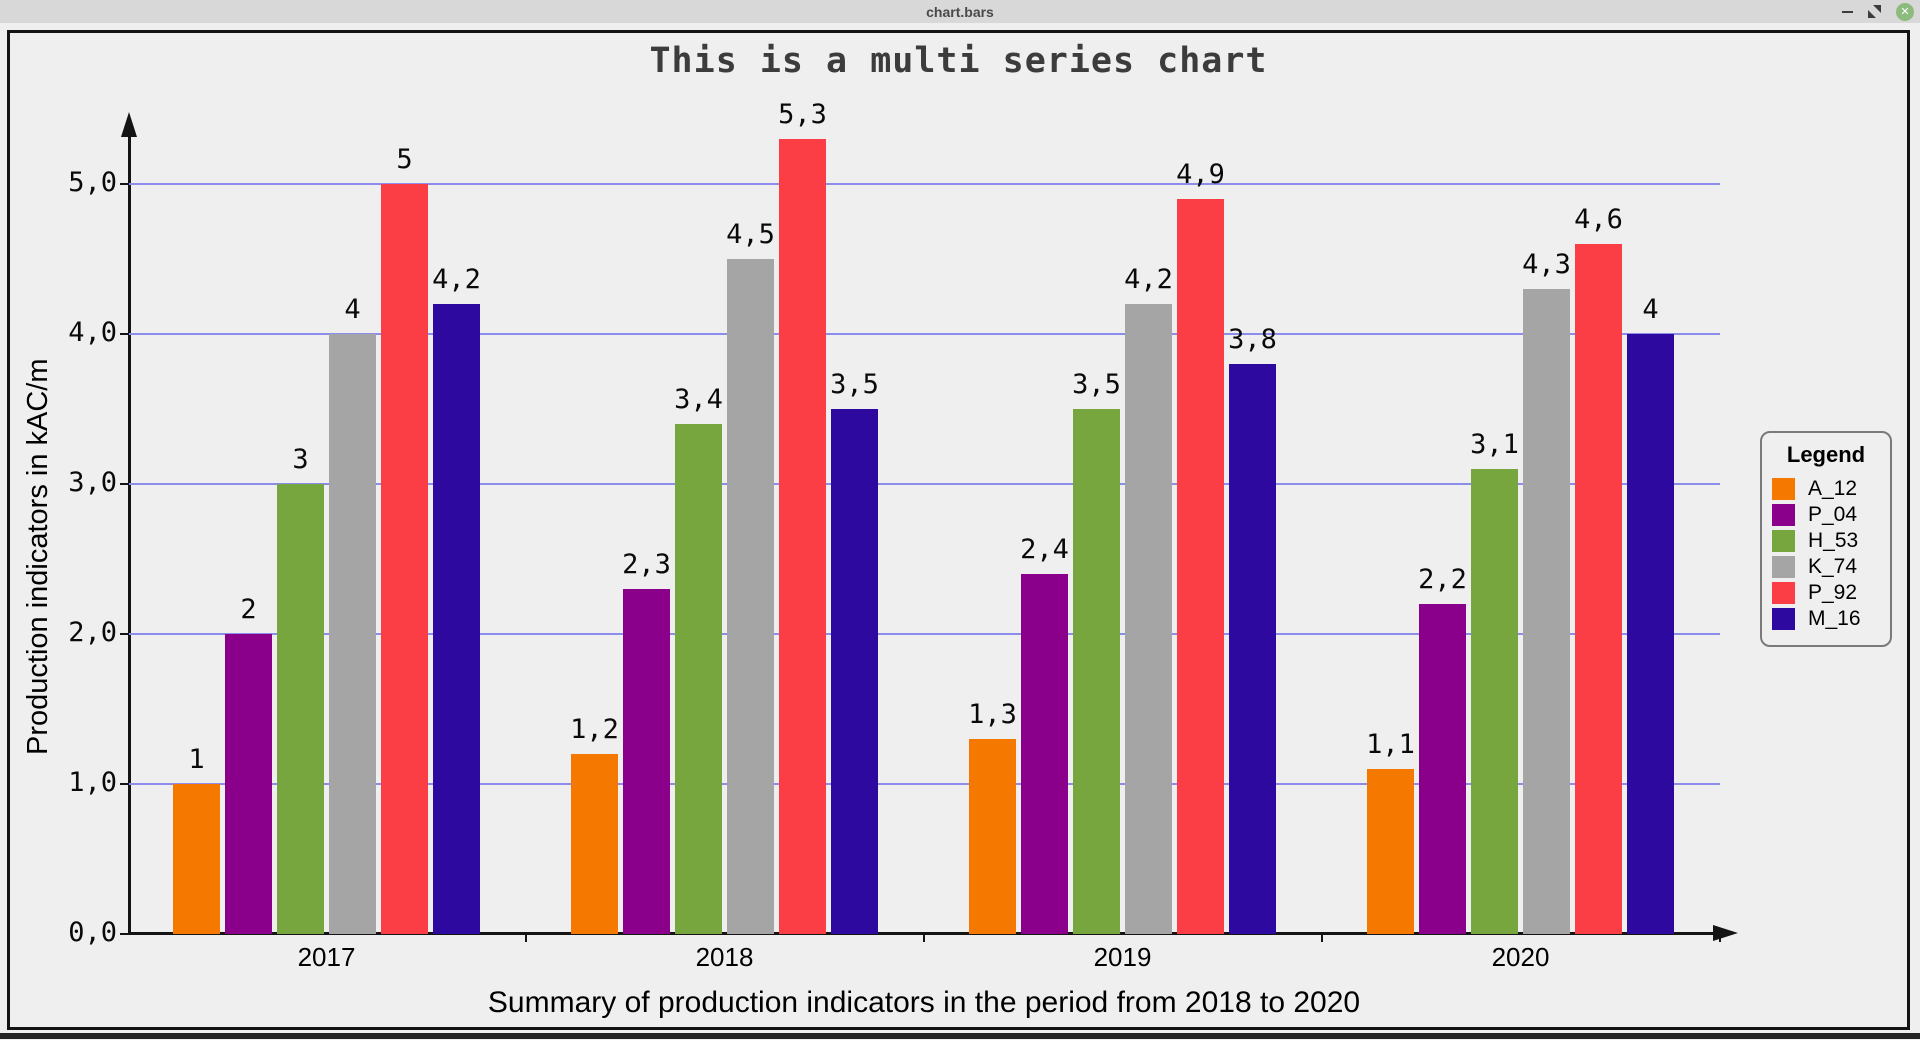 Image resolution: width=1920 pixels, height=1040 pixels. What do you see at coordinates (594, 844) in the screenshot?
I see `bar-A_12-2018` at bounding box center [594, 844].